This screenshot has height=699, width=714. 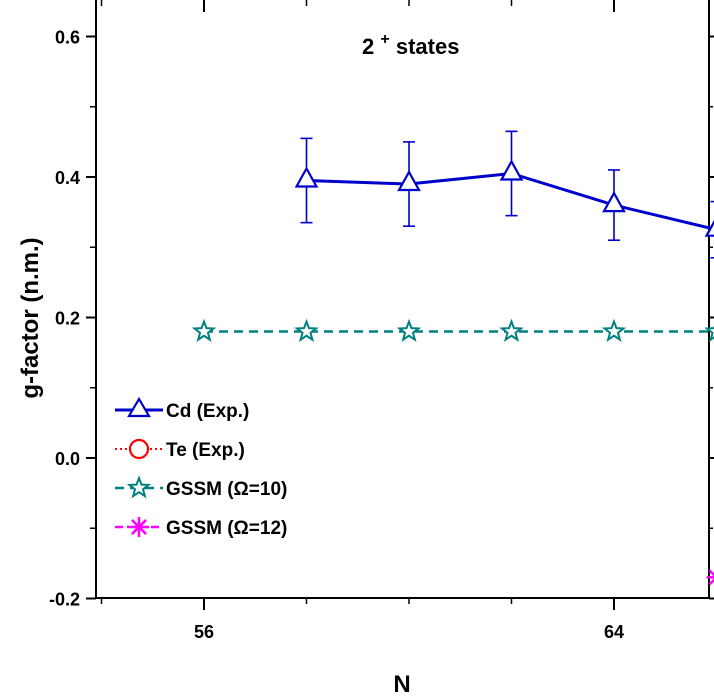 What do you see at coordinates (204, 632) in the screenshot?
I see `x-tick-label: 56` at bounding box center [204, 632].